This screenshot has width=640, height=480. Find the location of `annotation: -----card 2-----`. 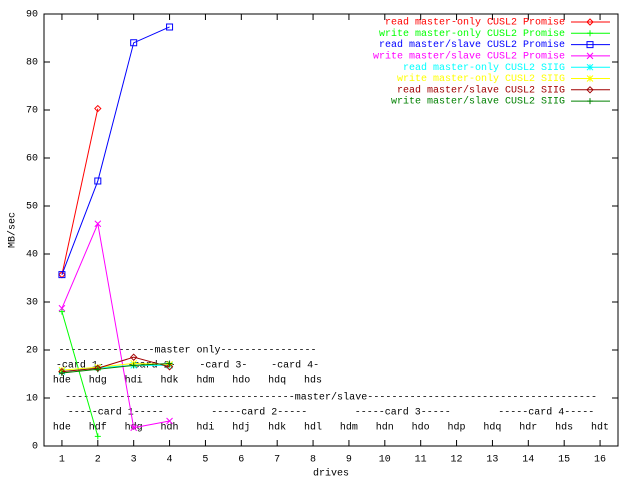

annotation: -----card 2----- is located at coordinates (259, 413).